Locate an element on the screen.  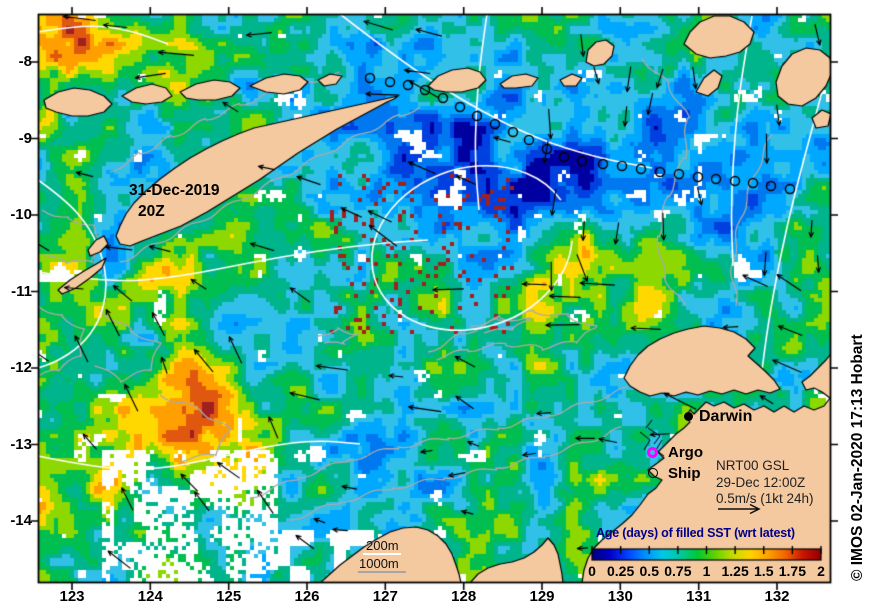
isobath-200m-sample-line is located at coordinates (382, 554).